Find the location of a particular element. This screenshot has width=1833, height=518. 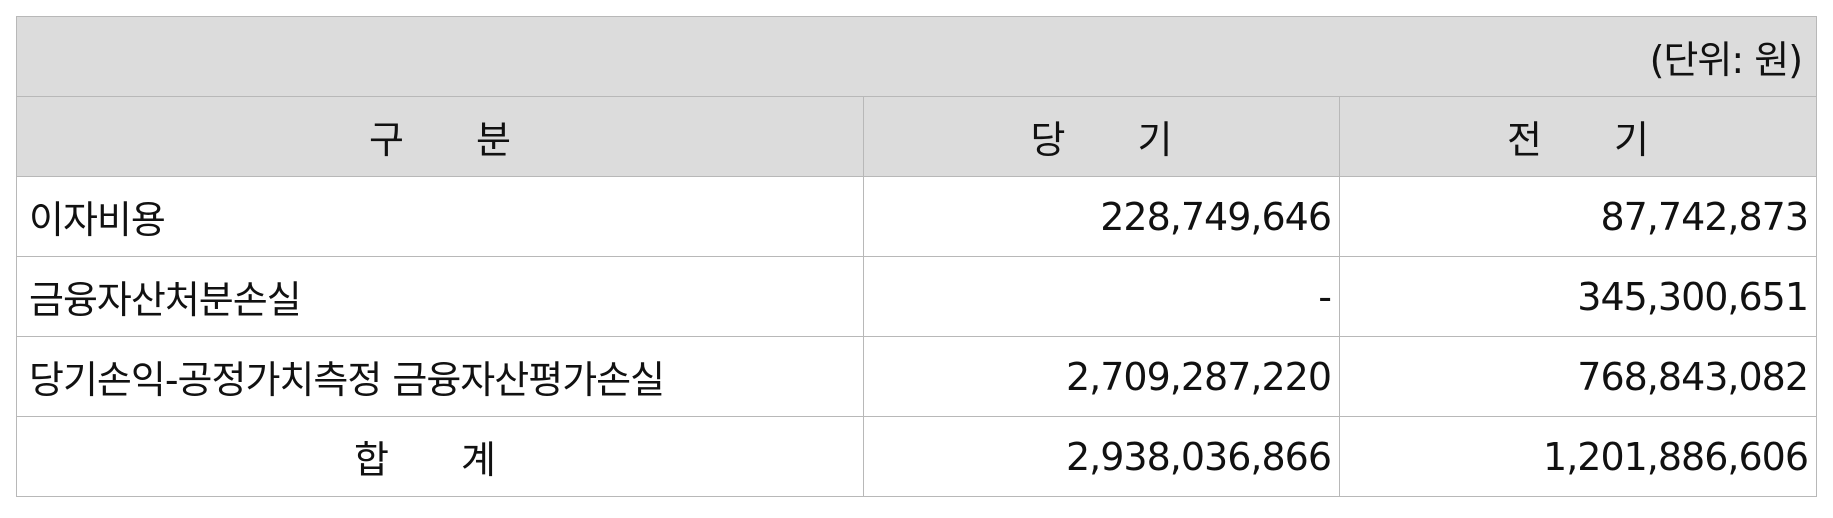

previous-value: 87,742,873 is located at coordinates (1578, 216).